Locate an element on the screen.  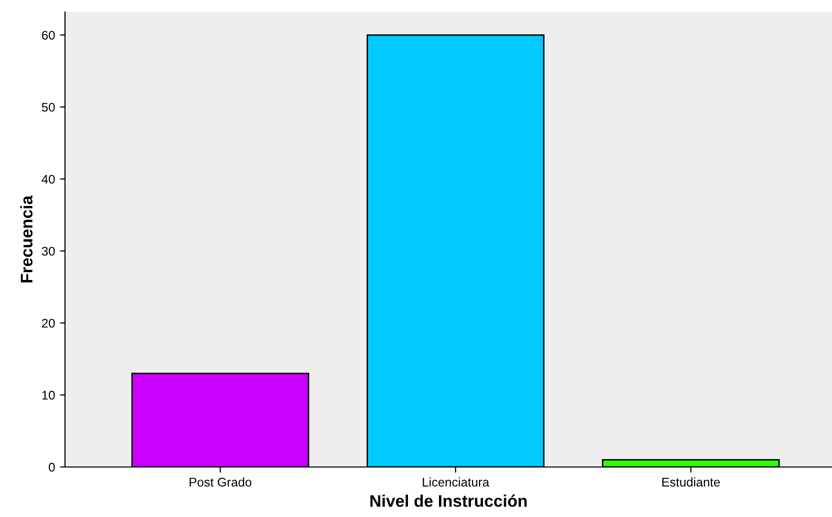
y-tick-label: 50 is located at coordinates (48, 107).